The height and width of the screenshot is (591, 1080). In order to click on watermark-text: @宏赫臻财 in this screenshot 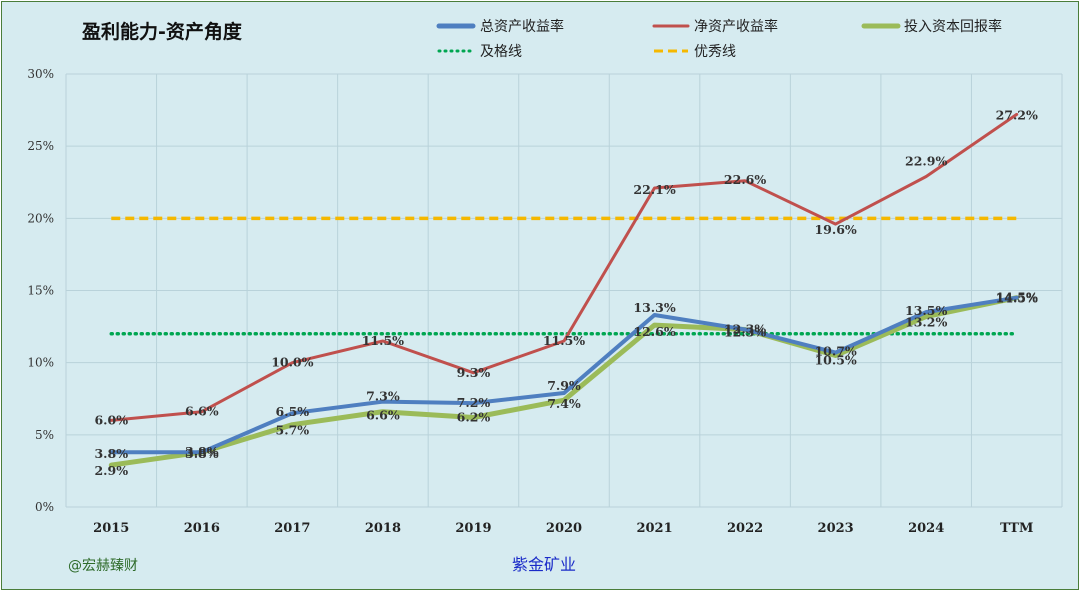, I will do `click(103, 566)`.